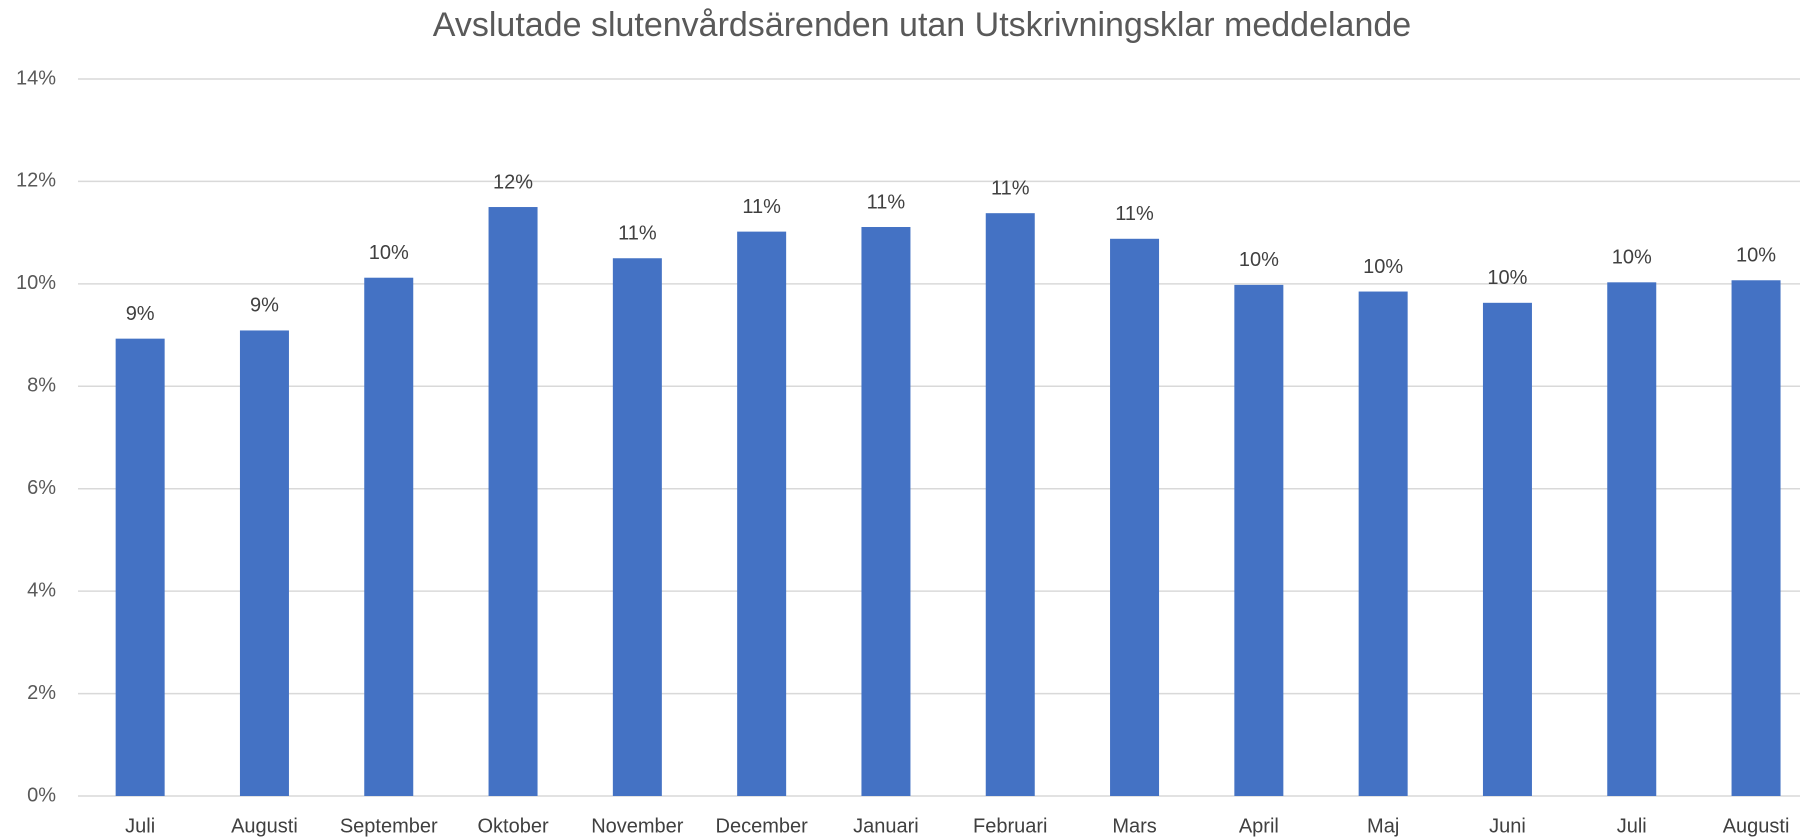 This screenshot has height=839, width=1800. I want to click on x-tick-label: Oktober, so click(512, 826).